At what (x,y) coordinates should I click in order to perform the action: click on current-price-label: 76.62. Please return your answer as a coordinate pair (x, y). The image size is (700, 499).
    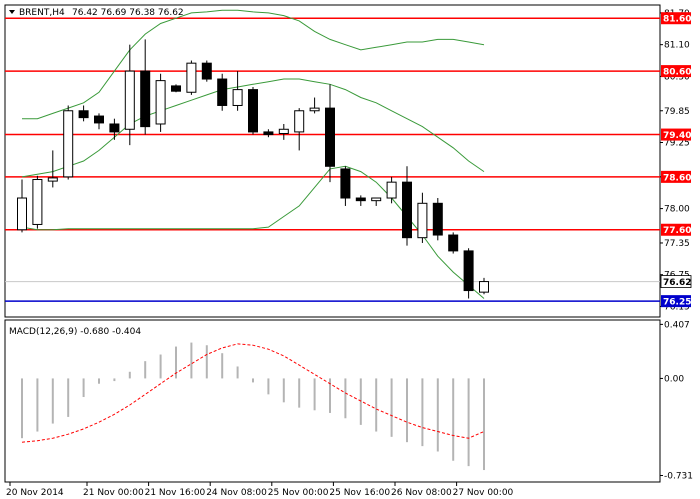
    Looking at the image, I should click on (675, 281).